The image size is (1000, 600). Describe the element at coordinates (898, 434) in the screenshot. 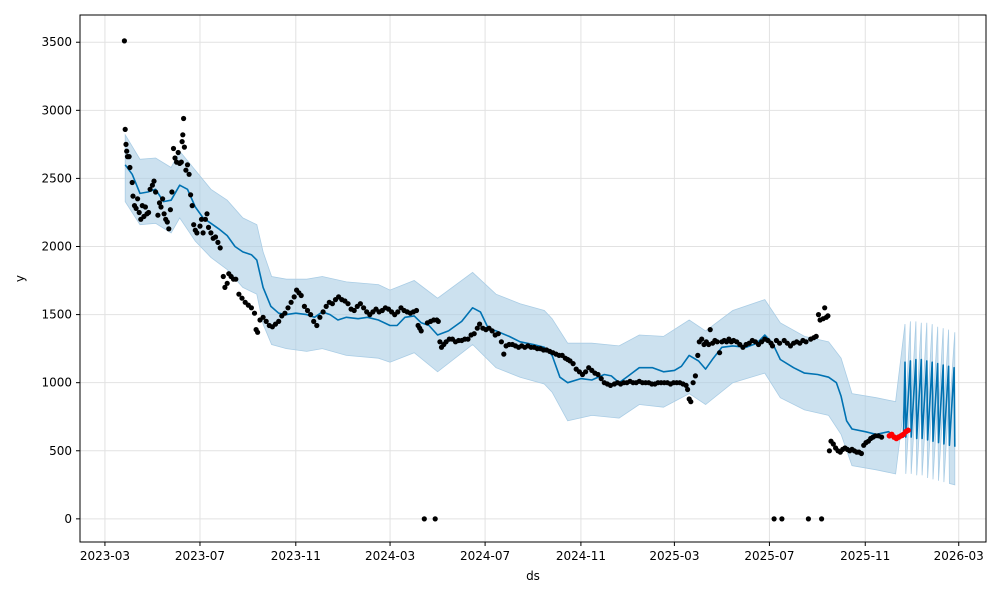

I see `highlight-points` at that location.